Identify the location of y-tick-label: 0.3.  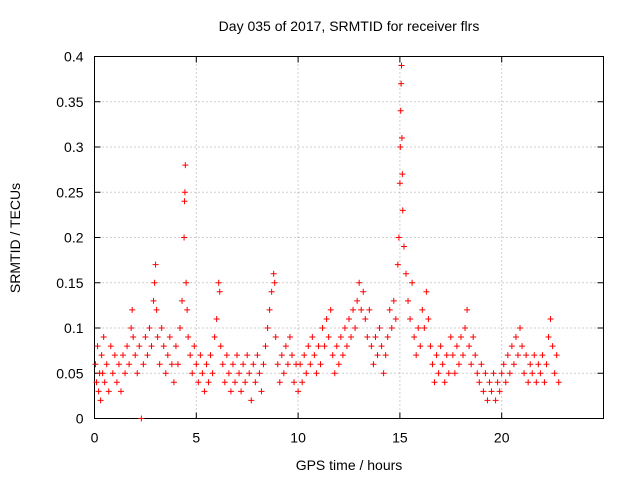
(74, 147).